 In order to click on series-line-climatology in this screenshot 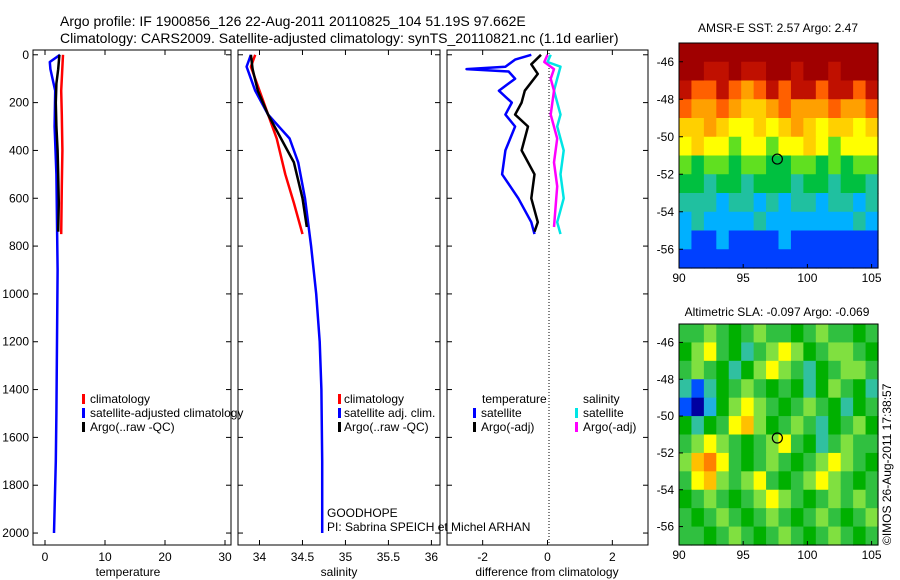, I will do `click(62, 144)`.